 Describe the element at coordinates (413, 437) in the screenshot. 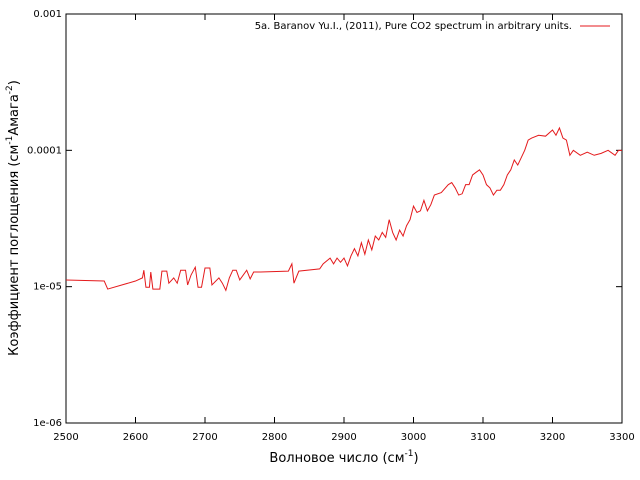

I see `x-tick-label: 3000` at that location.